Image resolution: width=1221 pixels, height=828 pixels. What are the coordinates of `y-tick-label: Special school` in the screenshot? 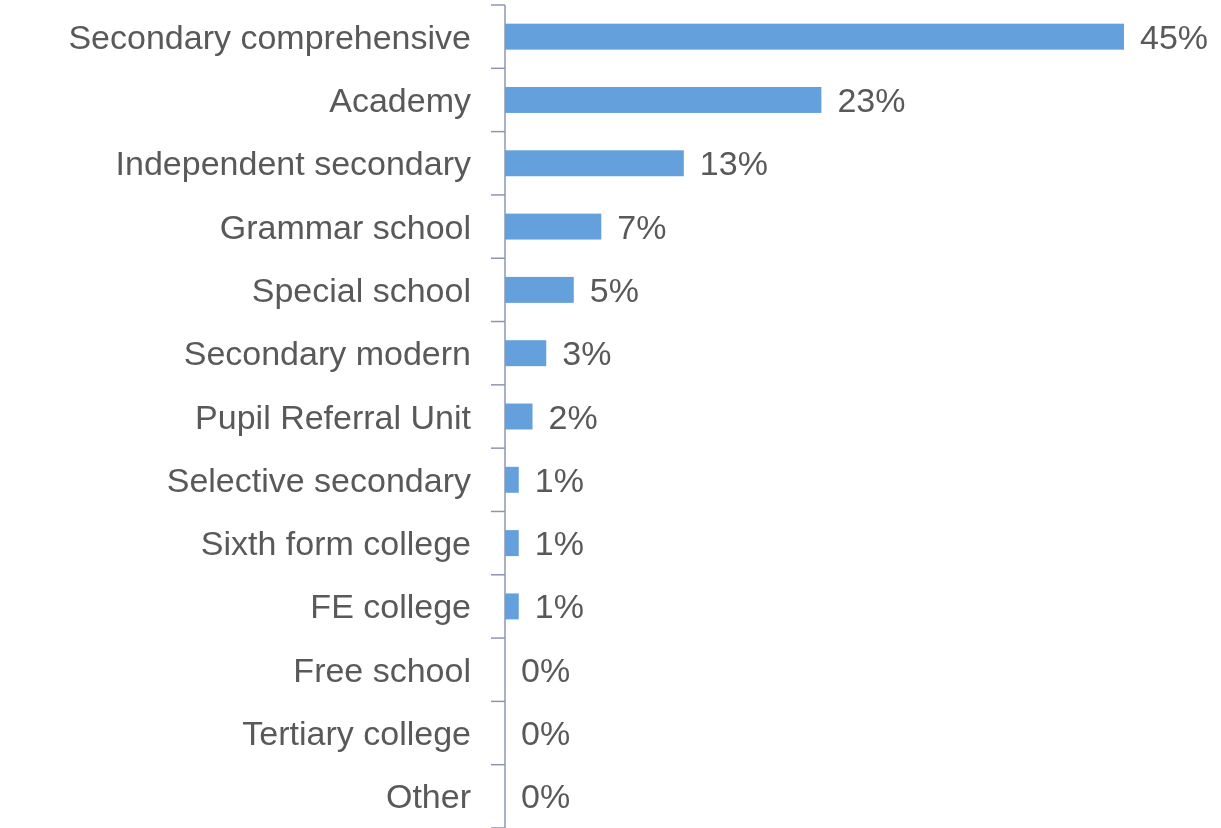 It's located at (361, 289).